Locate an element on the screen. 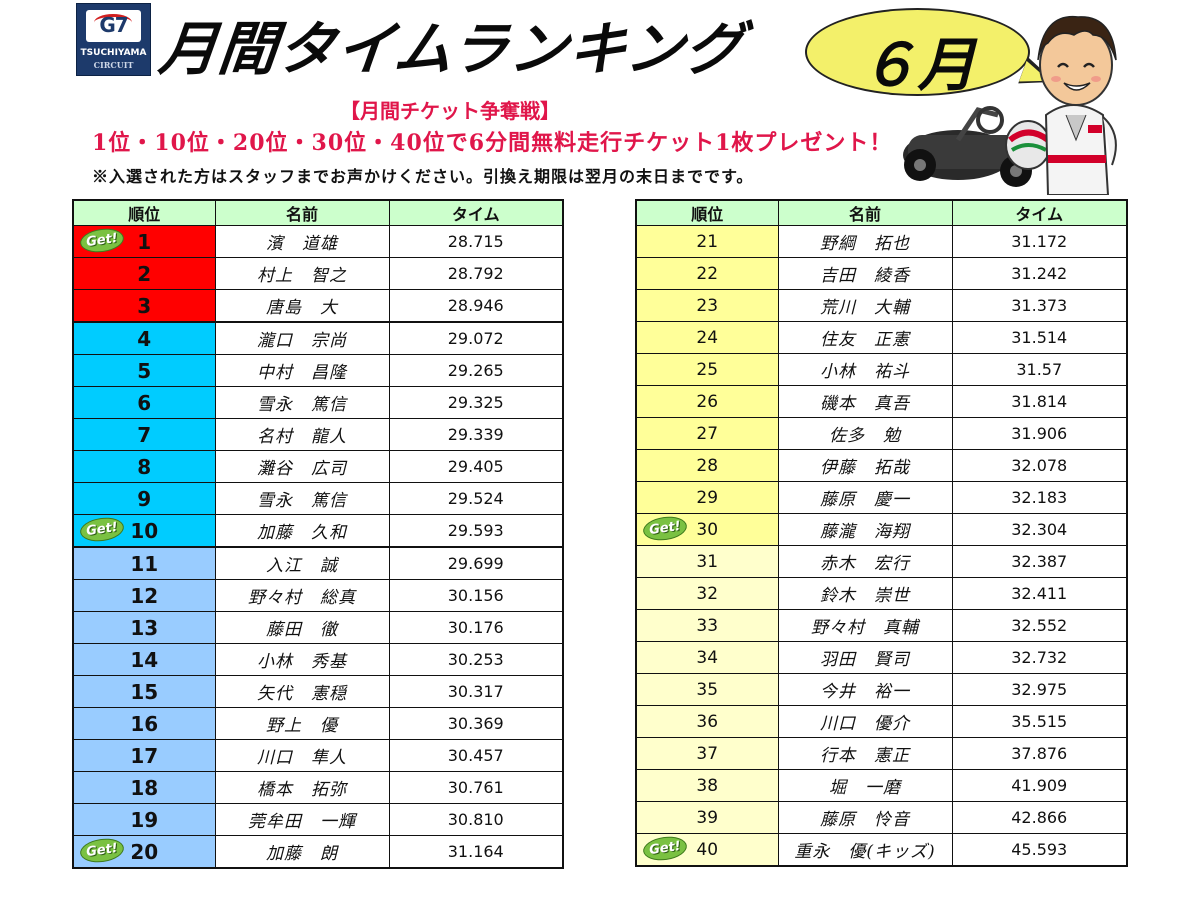  rank-number: 4 is located at coordinates (144, 338).